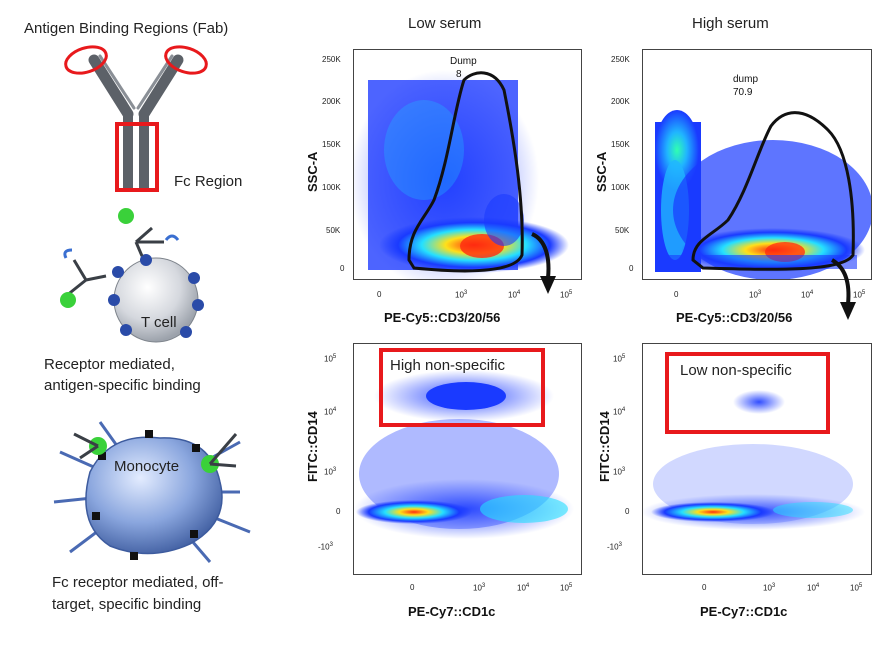 This screenshot has width=895, height=648. I want to click on top-right-gate-name: dump, so click(746, 79).